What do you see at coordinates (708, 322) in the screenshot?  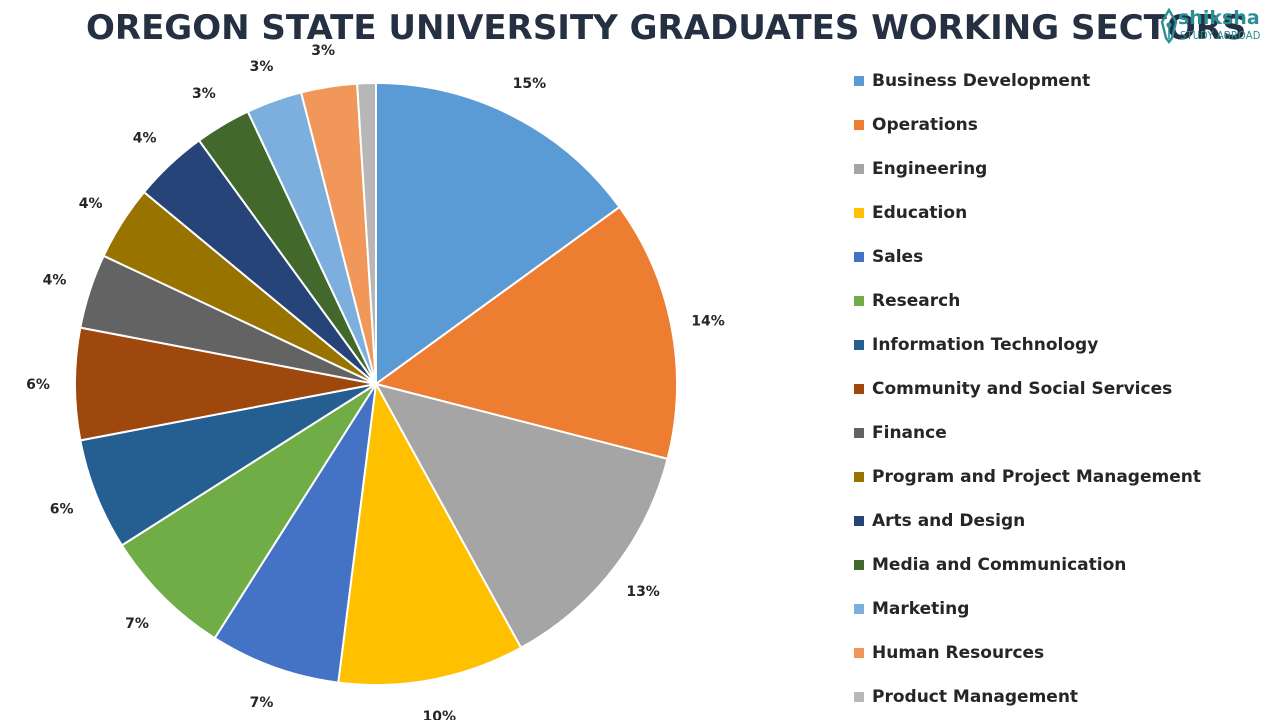 I see `data-label-operations: 14%` at bounding box center [708, 322].